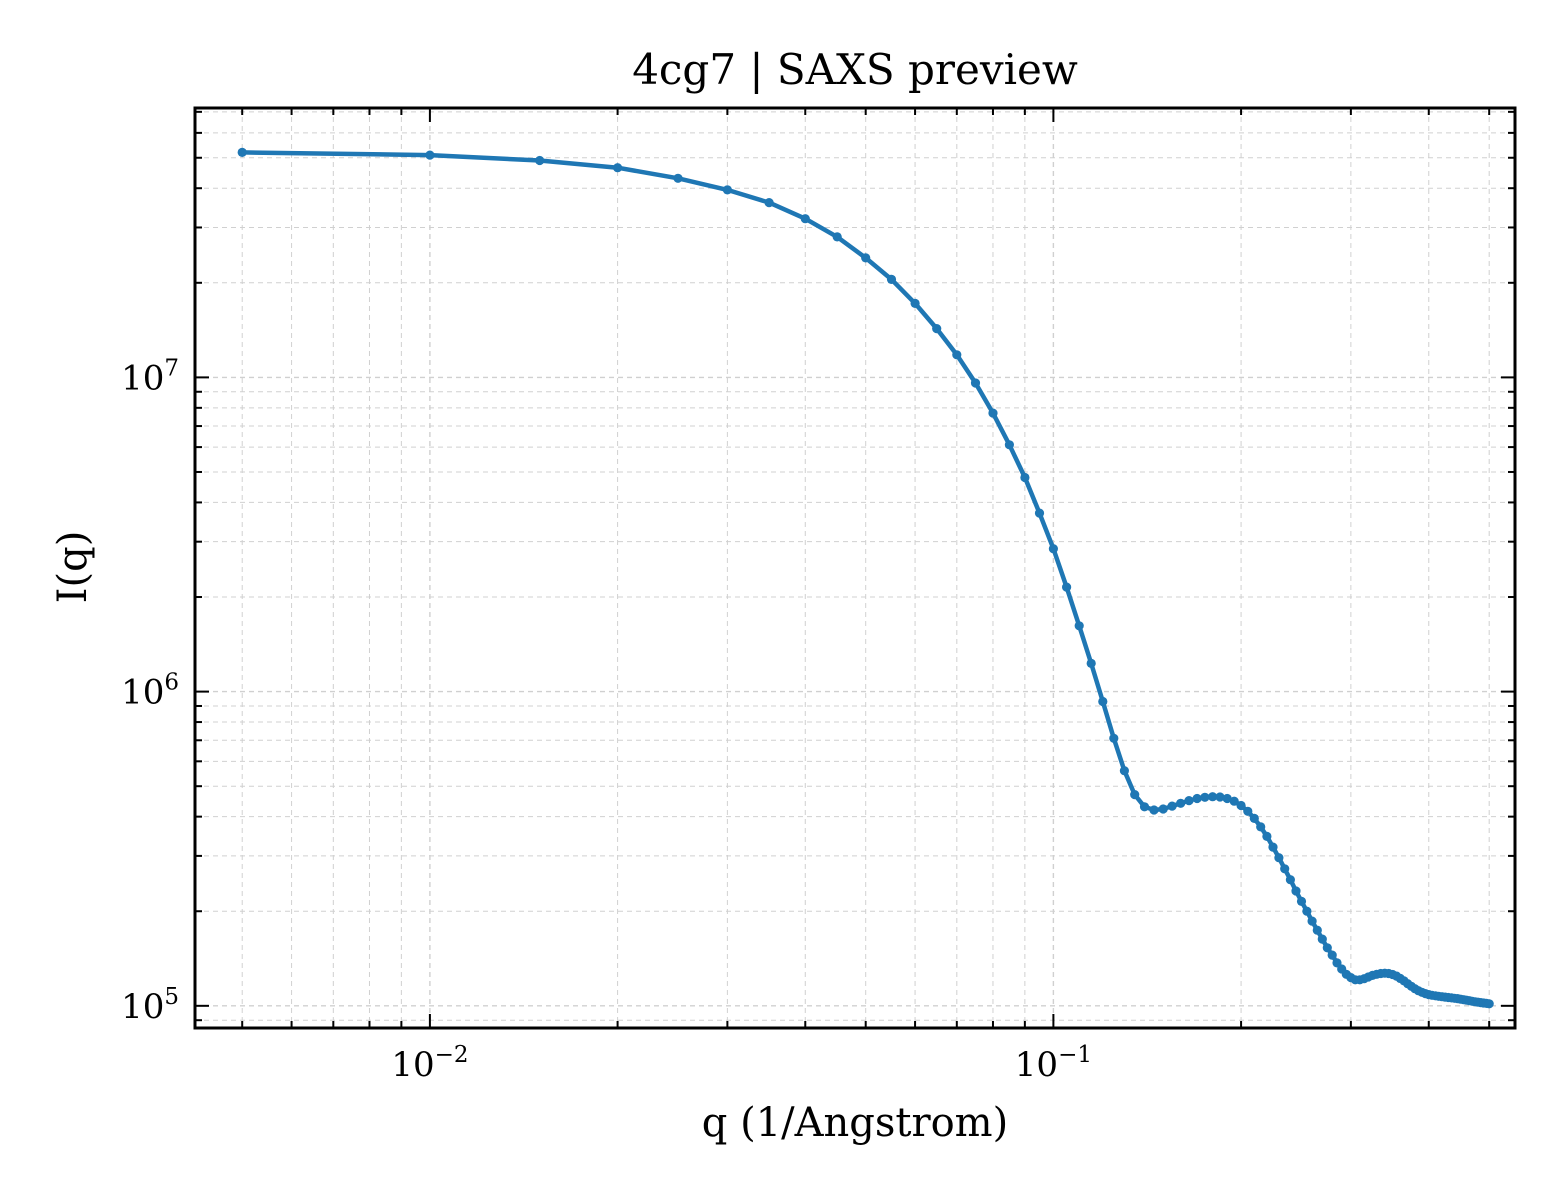 This screenshot has height=1200, width=1560. What do you see at coordinates (150, 376) in the screenshot?
I see `y-tick-label: 107` at bounding box center [150, 376].